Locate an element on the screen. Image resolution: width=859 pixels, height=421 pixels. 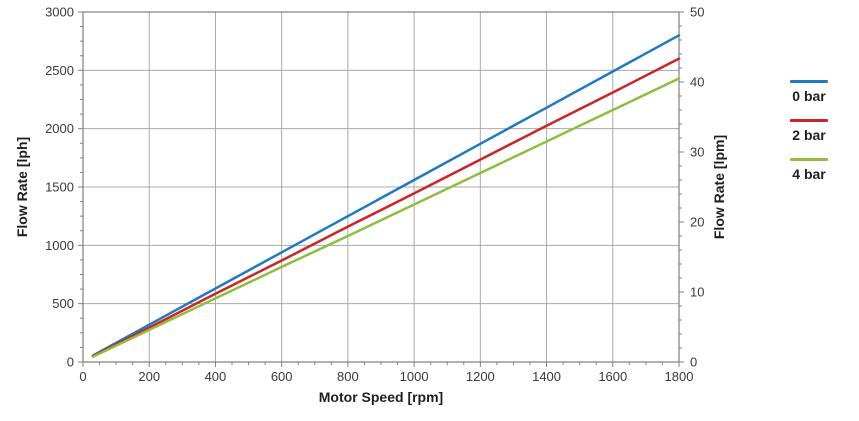
legend-line-swatch-4-bar is located at coordinates (809, 159).